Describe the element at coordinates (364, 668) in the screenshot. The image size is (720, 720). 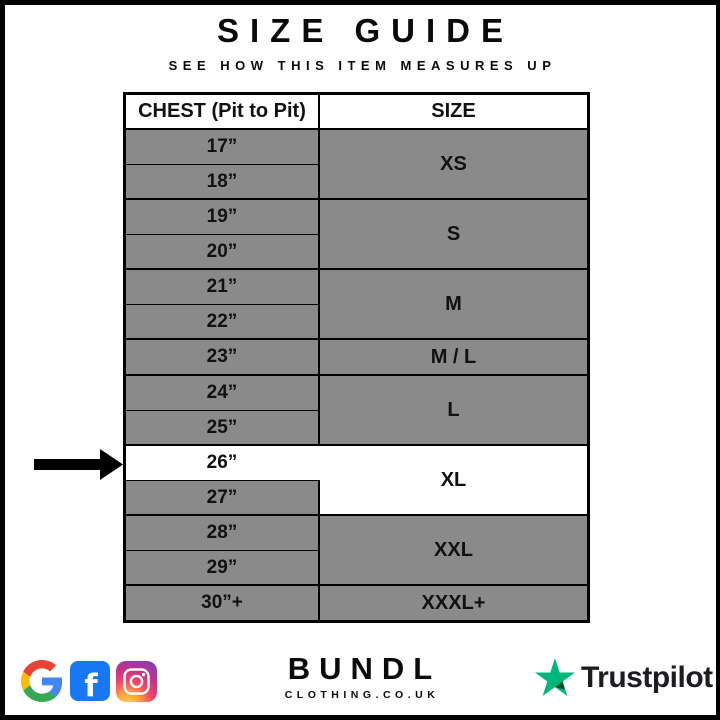
I see `brand-name: BUNDL` at that location.